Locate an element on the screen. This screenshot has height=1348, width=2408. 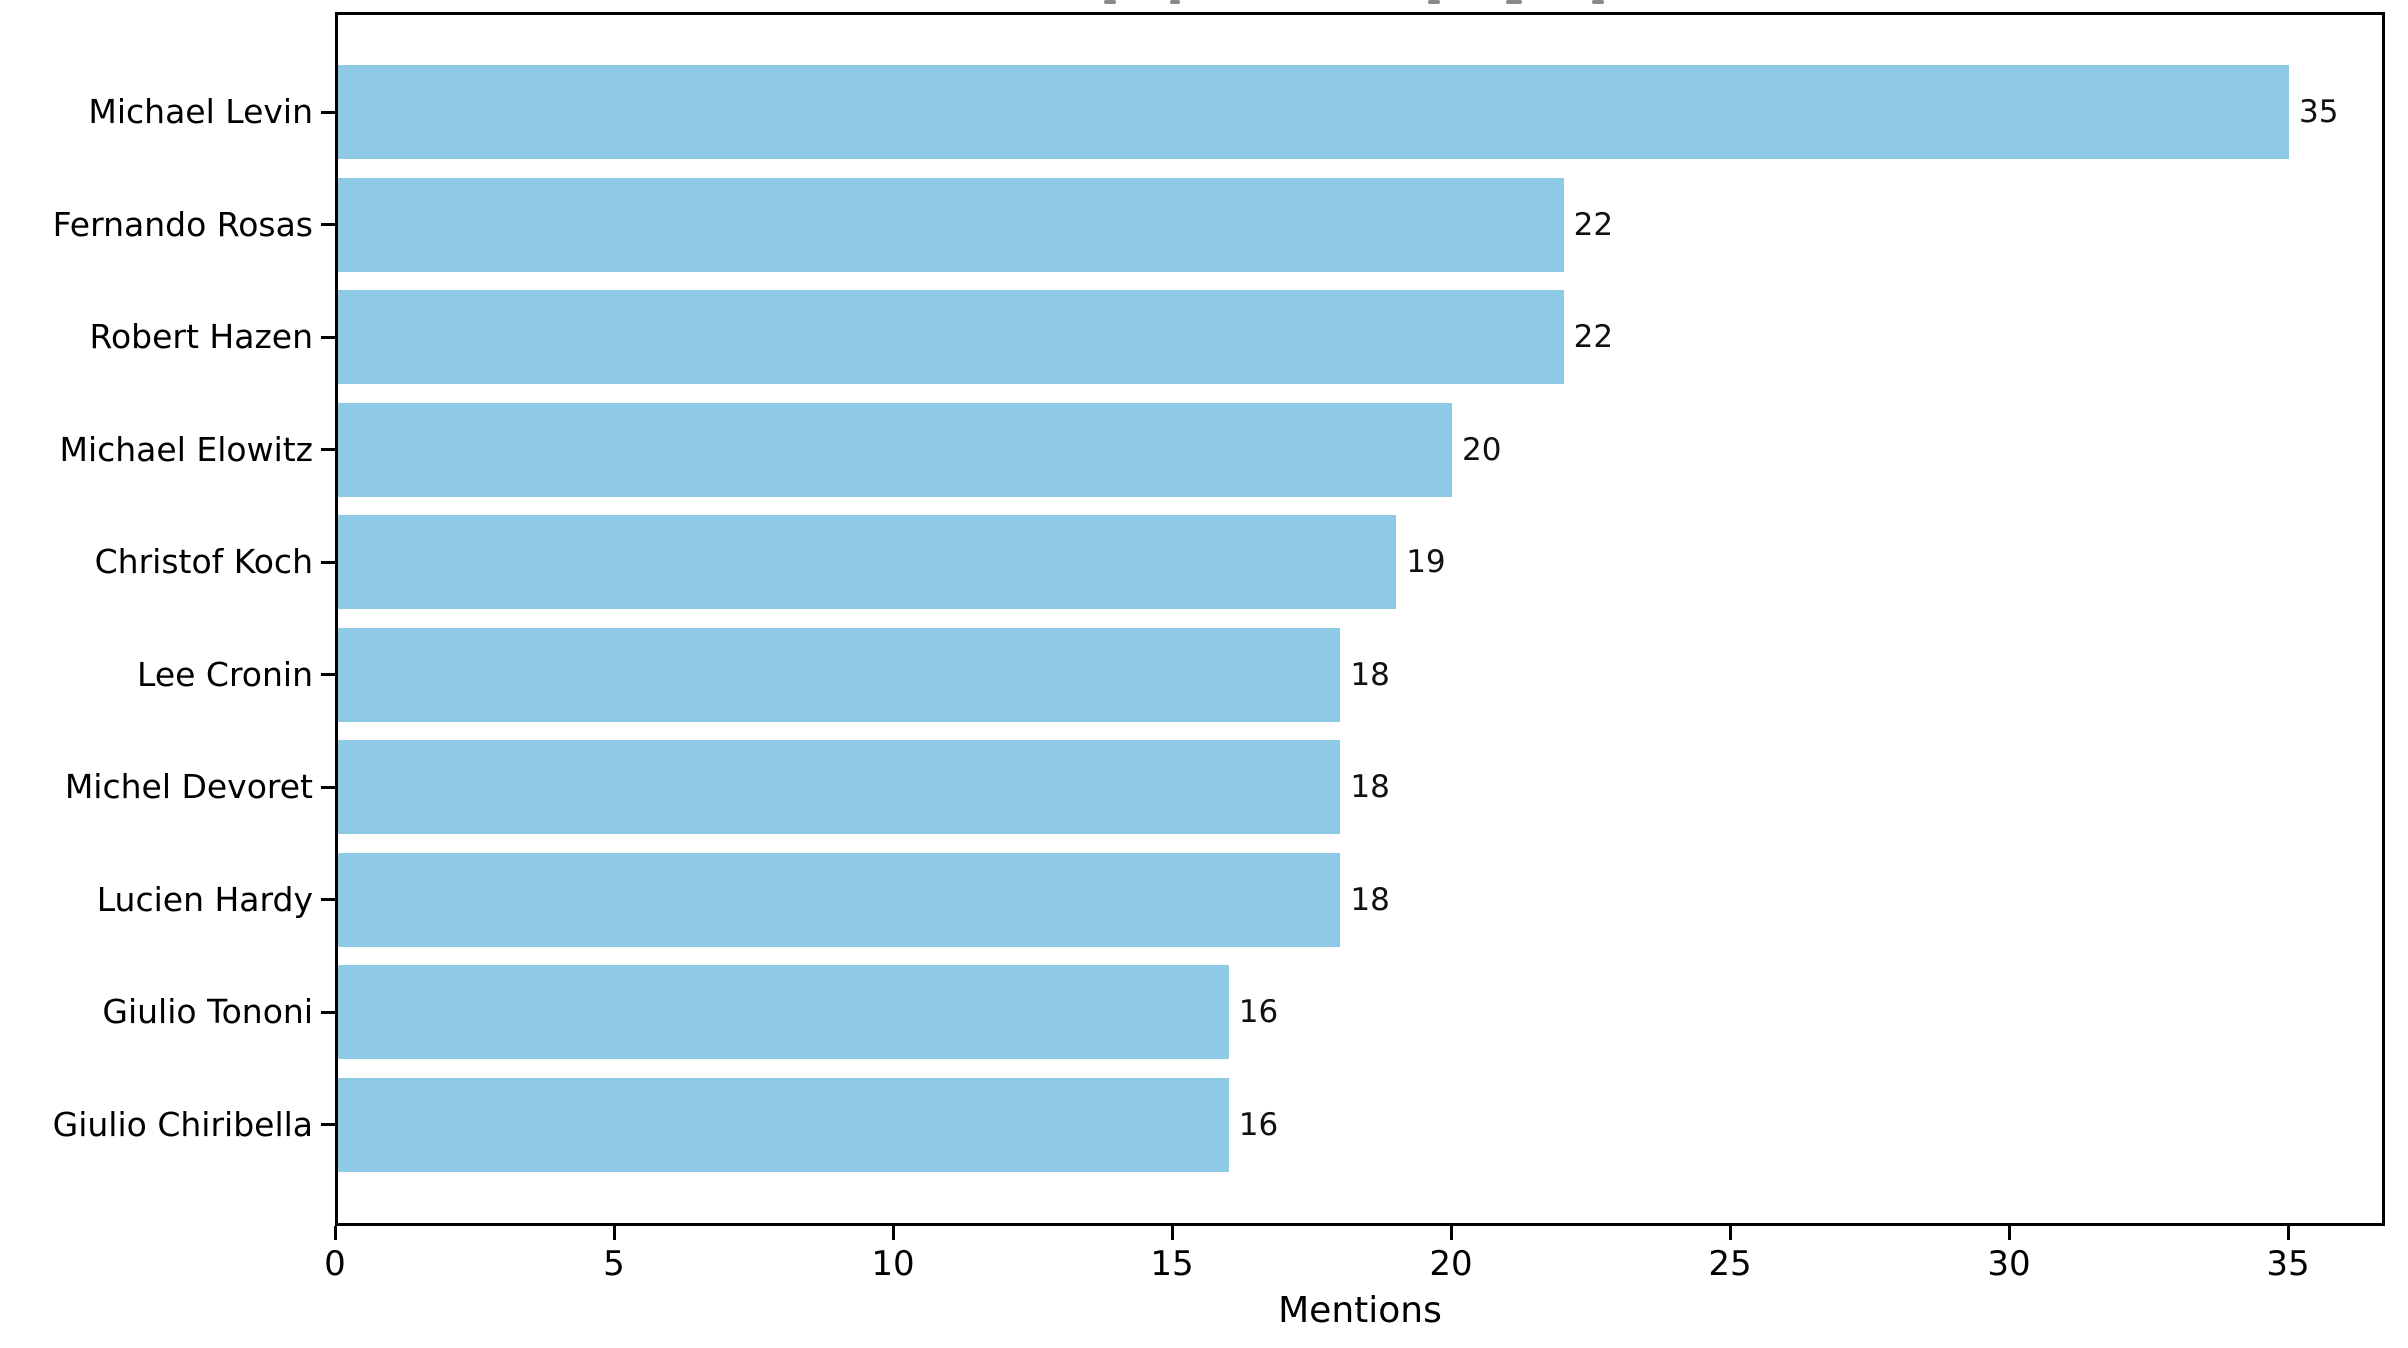
y-axis-label: Giulio Tononi is located at coordinates (207, 1011).